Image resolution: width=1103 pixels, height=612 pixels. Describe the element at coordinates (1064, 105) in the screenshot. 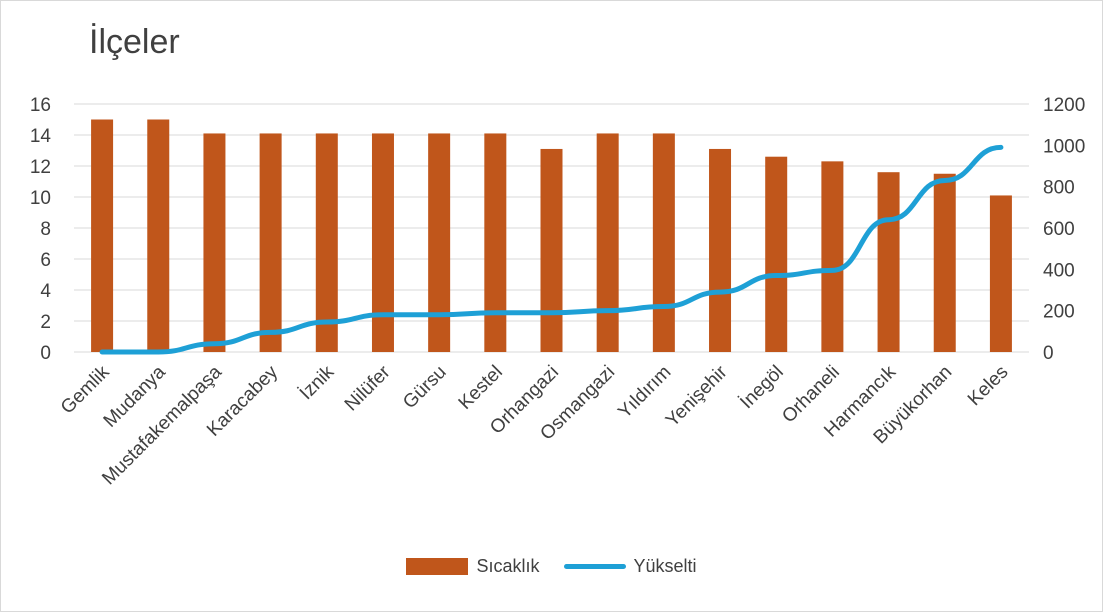

I see `right-tick-label: 1200` at that location.